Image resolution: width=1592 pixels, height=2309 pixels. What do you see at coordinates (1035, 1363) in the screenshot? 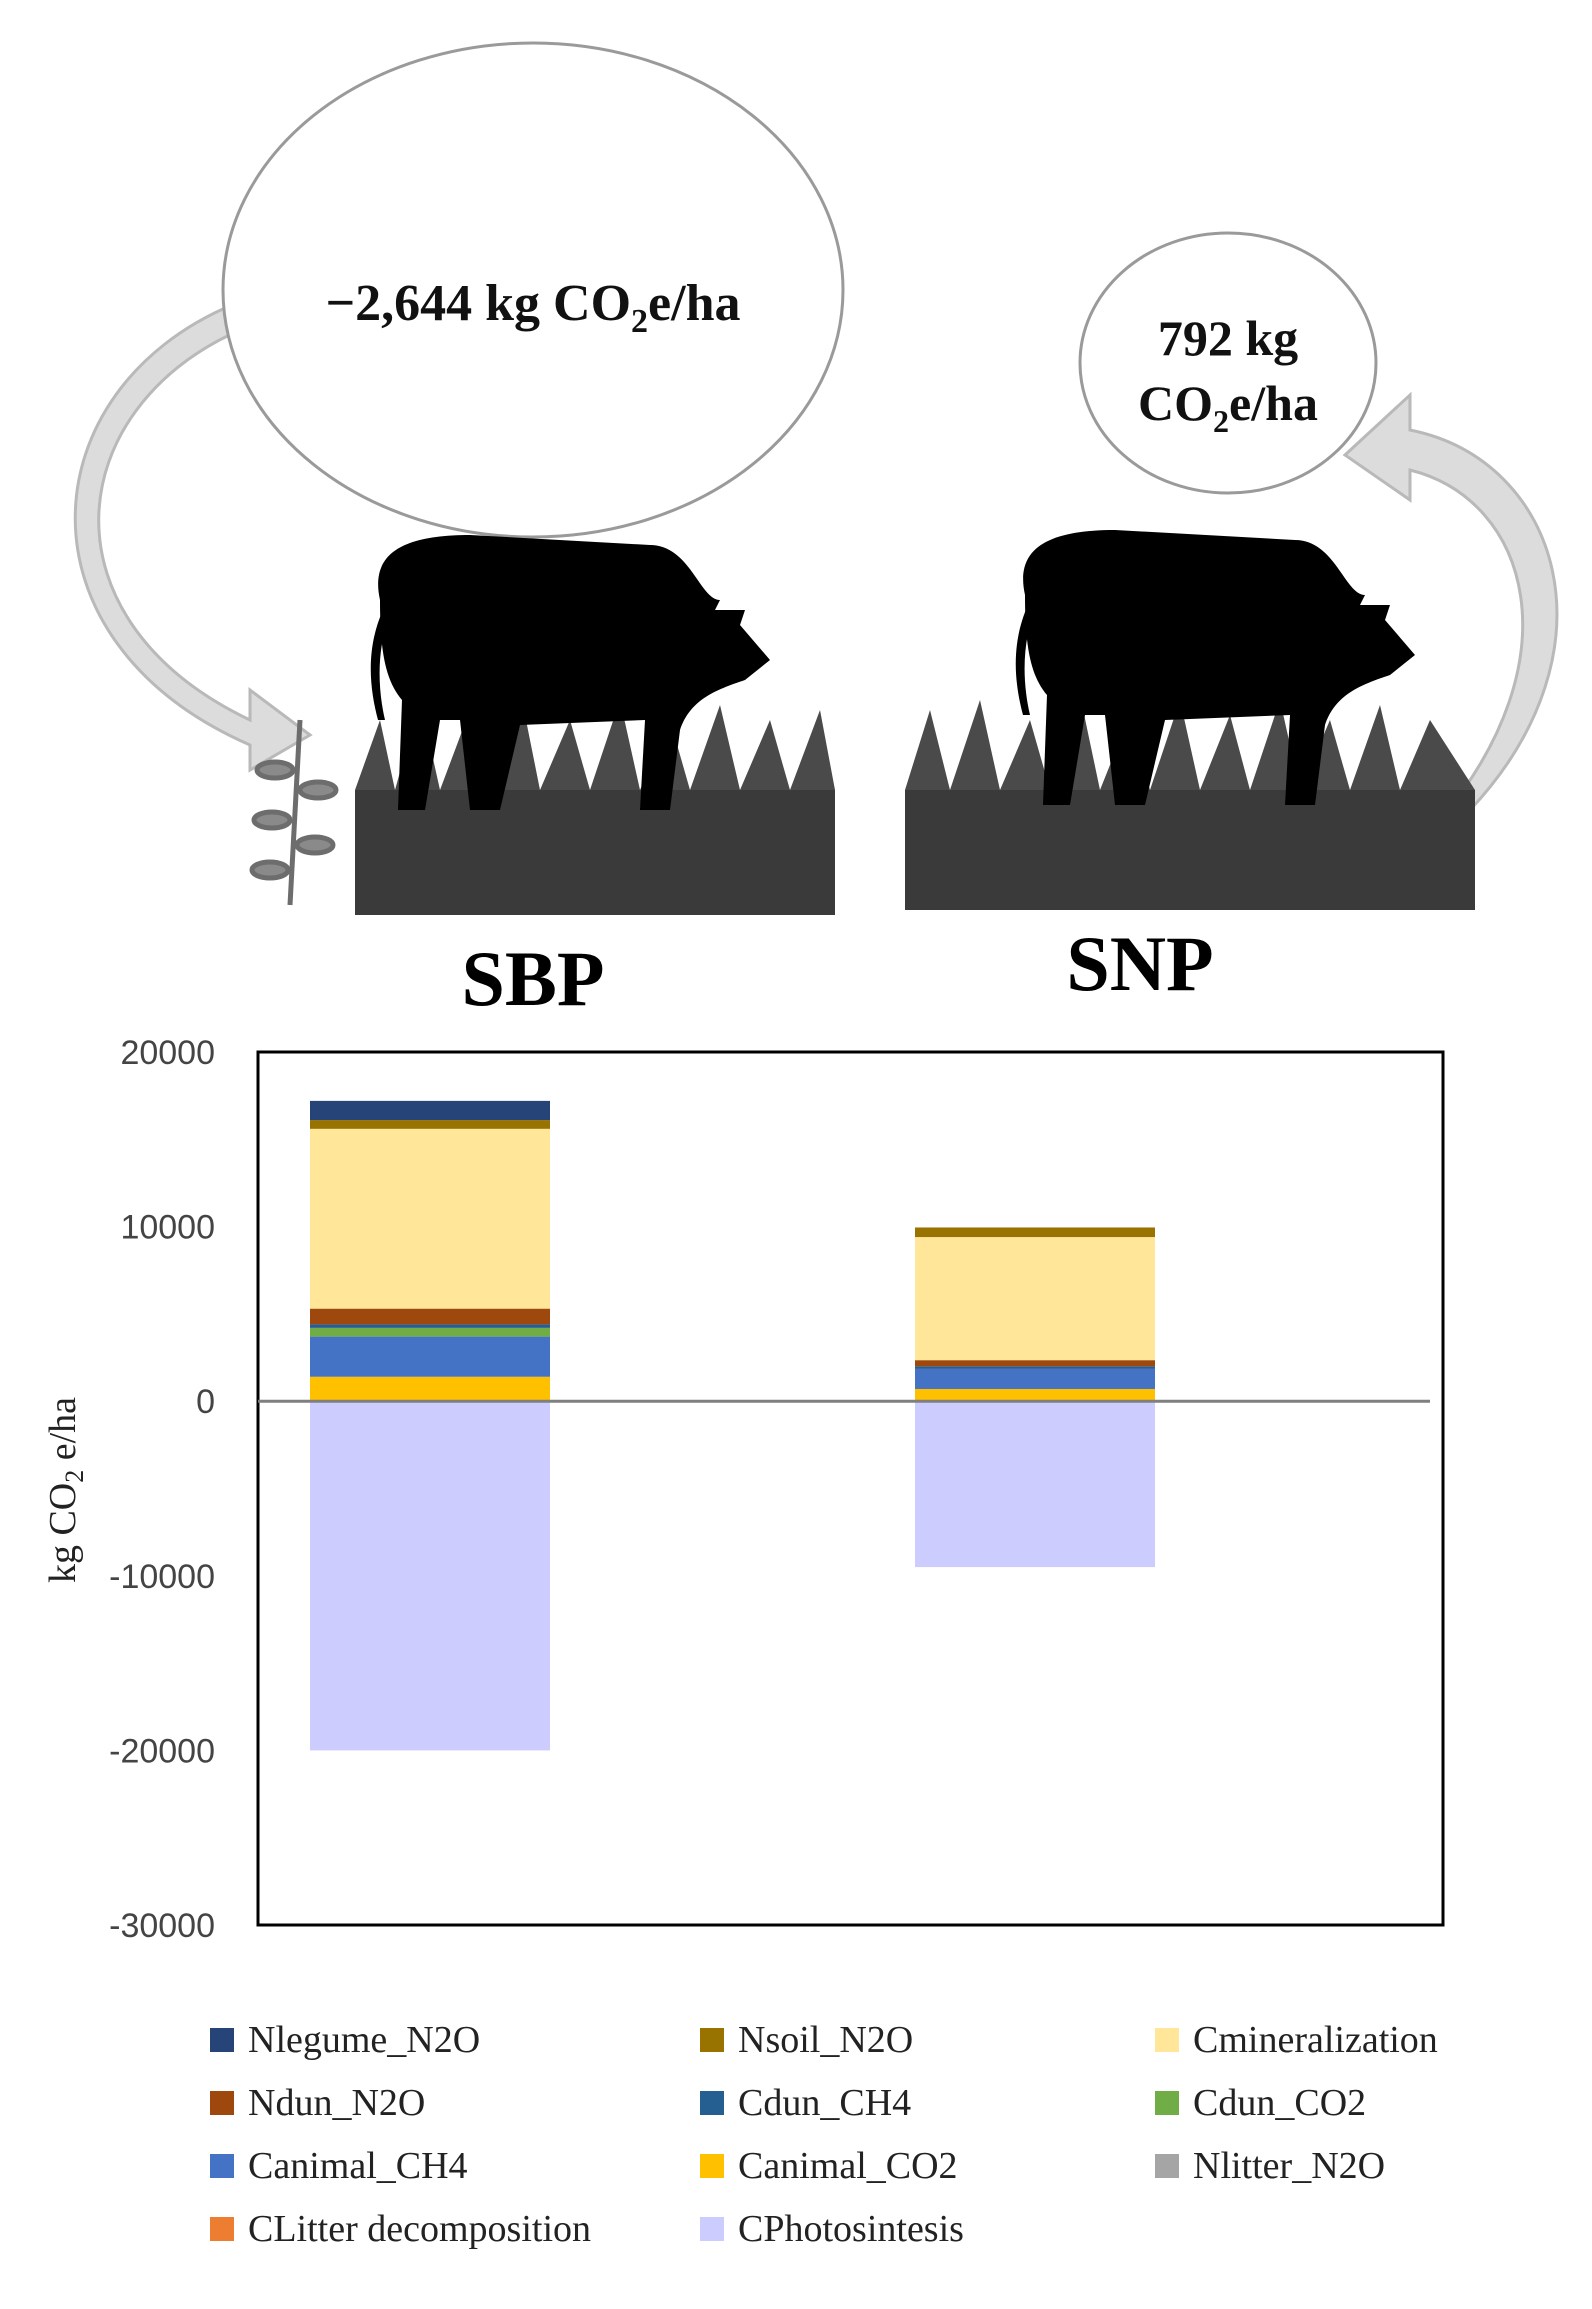
I see `bar-snp-ndun-n2o` at bounding box center [1035, 1363].